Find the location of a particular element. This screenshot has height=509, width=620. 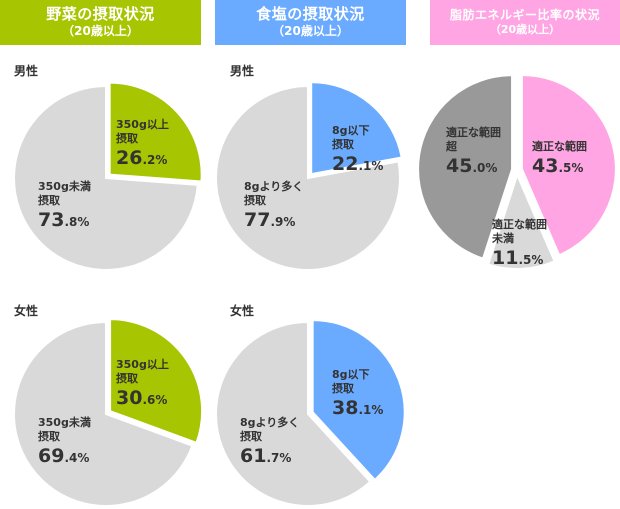

salt-male-label-1-line-0: 8gより多く is located at coordinates (273, 186).